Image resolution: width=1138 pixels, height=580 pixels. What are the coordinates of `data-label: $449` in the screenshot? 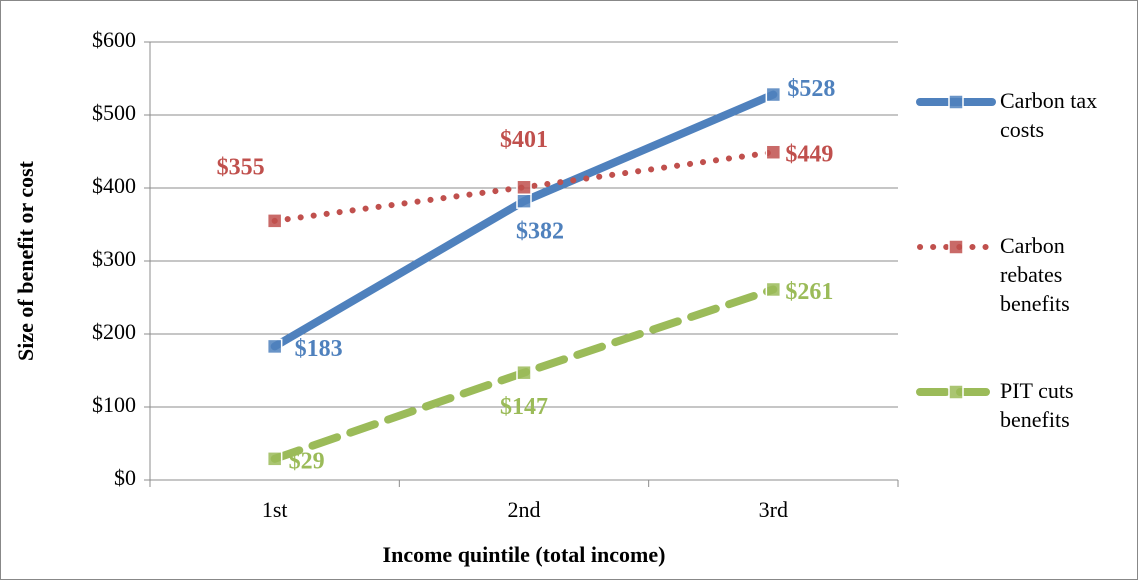 It's located at (809, 155).